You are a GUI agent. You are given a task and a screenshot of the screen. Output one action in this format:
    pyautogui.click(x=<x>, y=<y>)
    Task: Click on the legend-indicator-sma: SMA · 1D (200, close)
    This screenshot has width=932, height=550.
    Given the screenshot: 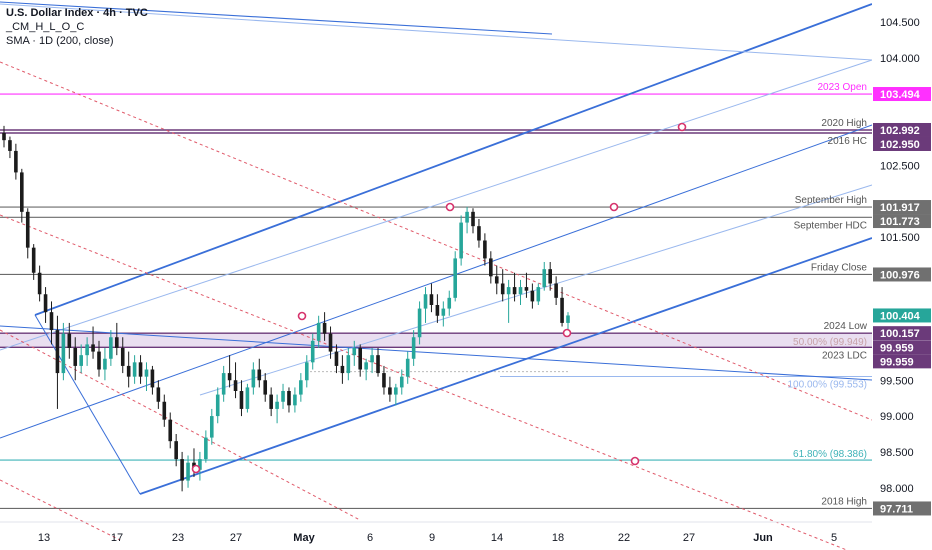 What is the action you would take?
    pyautogui.click(x=60, y=41)
    